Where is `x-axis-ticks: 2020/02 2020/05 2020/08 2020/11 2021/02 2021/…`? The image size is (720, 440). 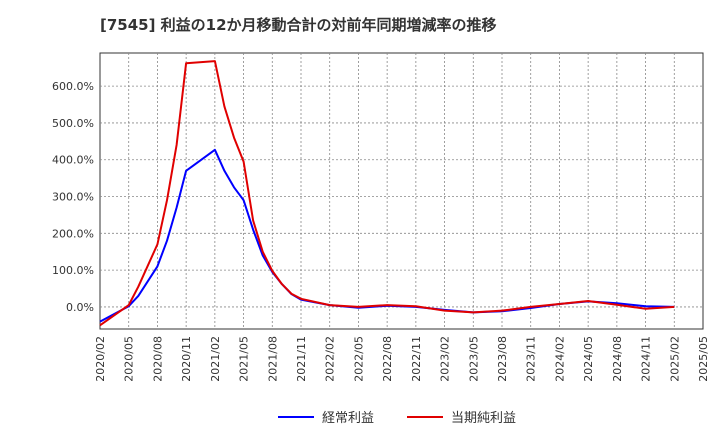 x-axis-ticks: 2020/02 2020/05 2020/08 2020/11 2021/02 2021/… is located at coordinates (402, 359).